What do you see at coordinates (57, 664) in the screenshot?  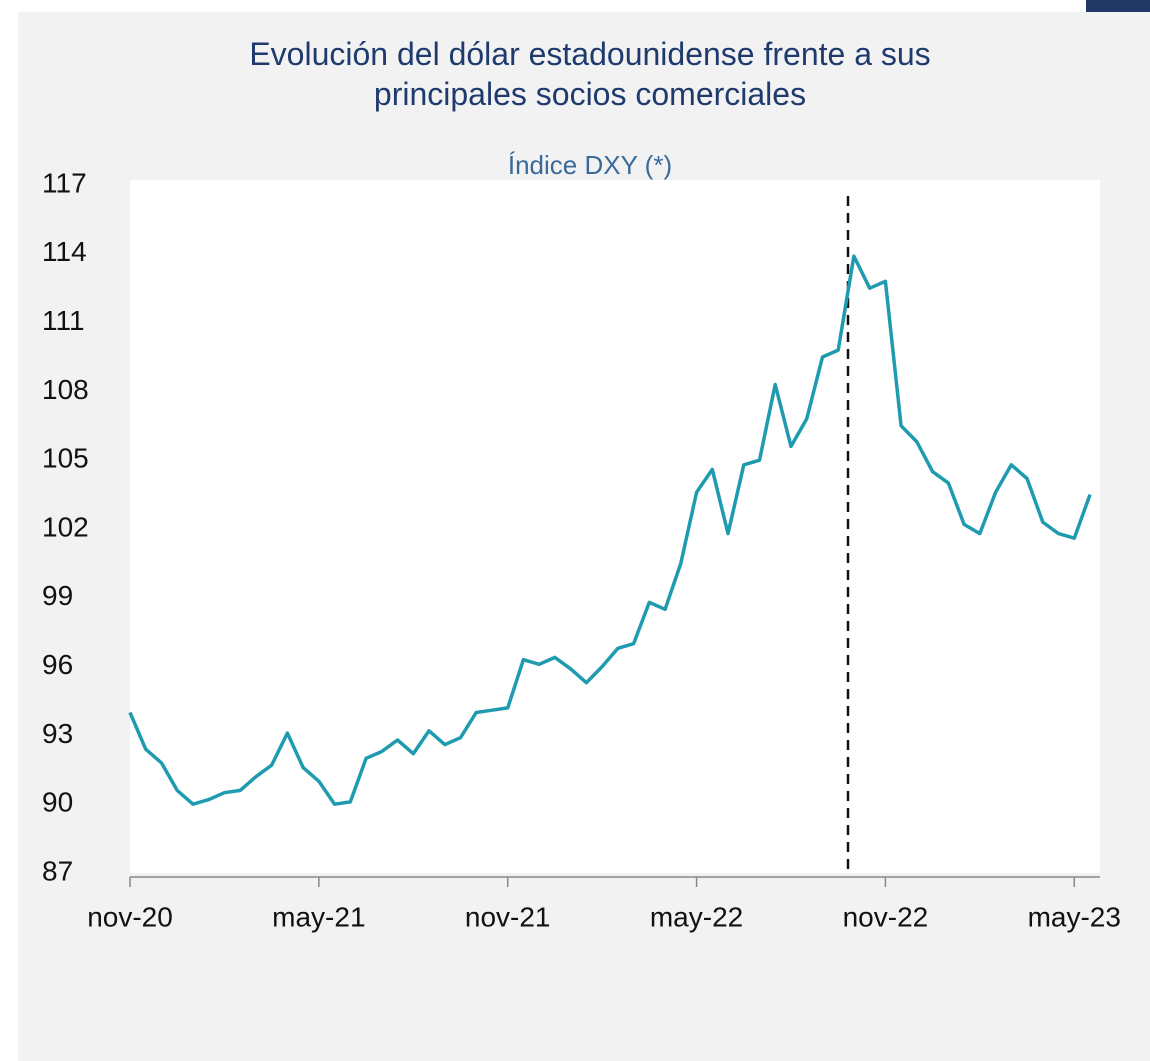 I see `y-tick-label: 96` at bounding box center [57, 664].